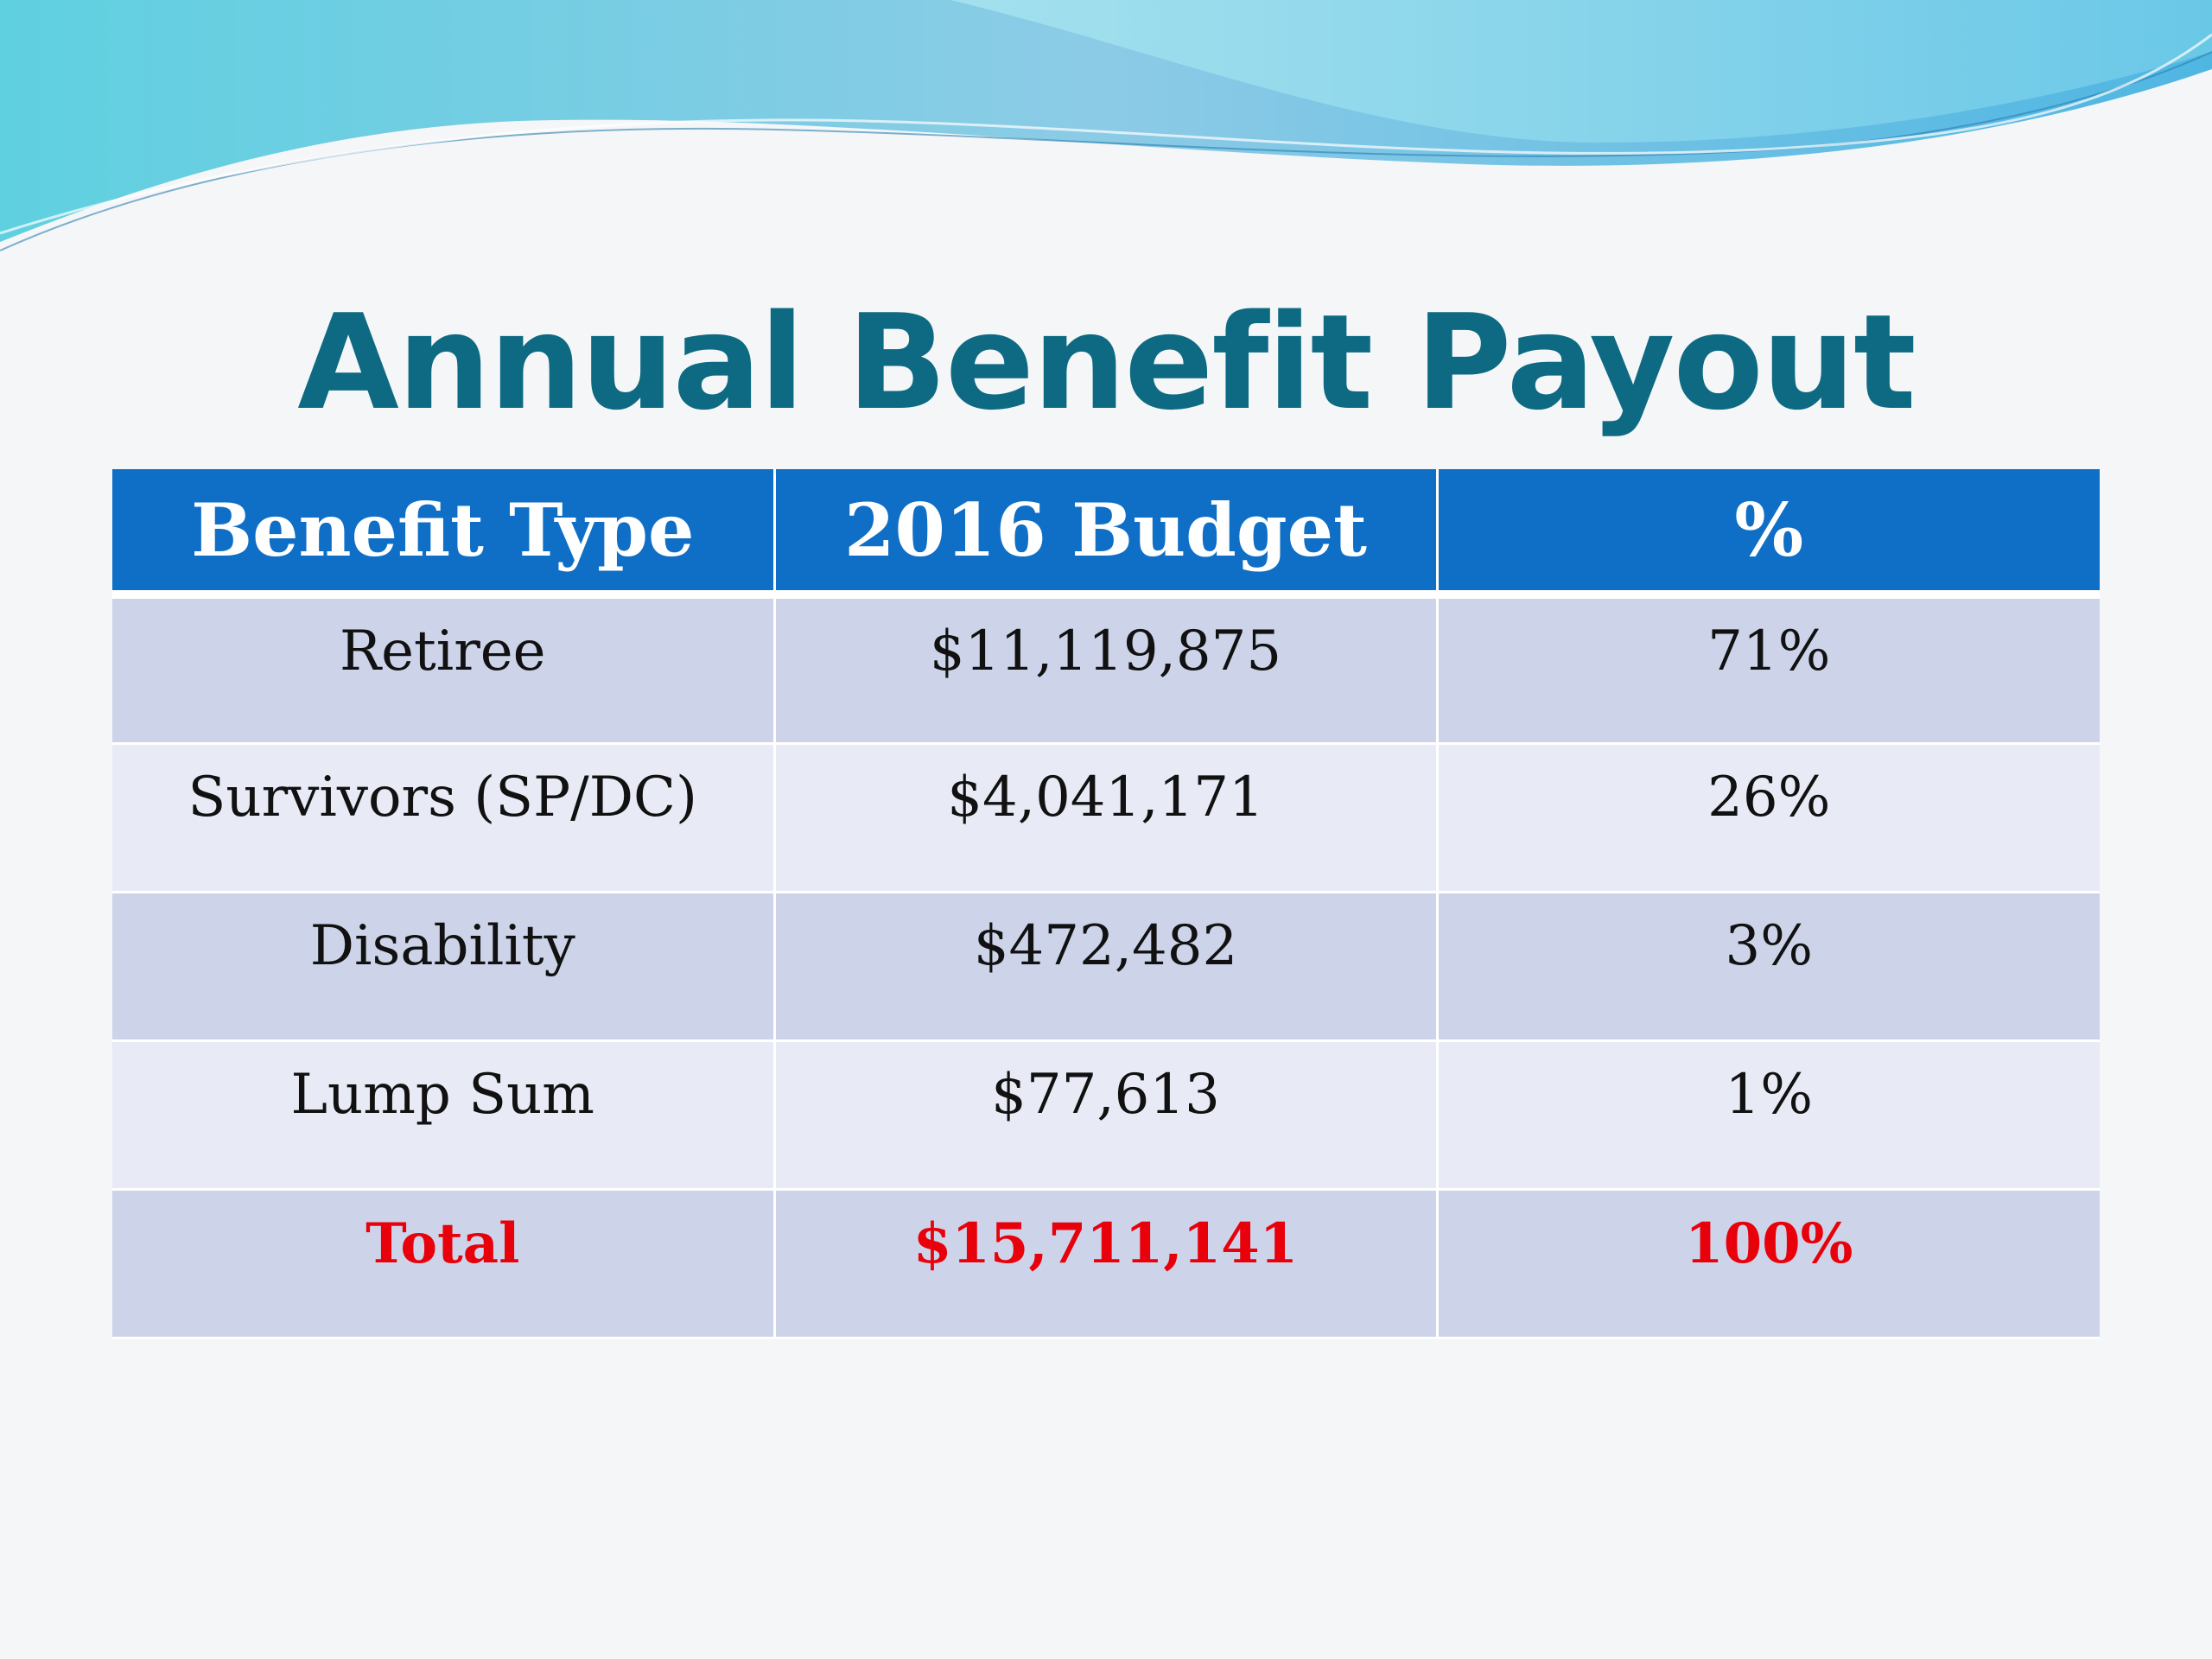  Describe the element at coordinates (444, 669) in the screenshot. I see `benefit-type-cell: Retiree` at that location.